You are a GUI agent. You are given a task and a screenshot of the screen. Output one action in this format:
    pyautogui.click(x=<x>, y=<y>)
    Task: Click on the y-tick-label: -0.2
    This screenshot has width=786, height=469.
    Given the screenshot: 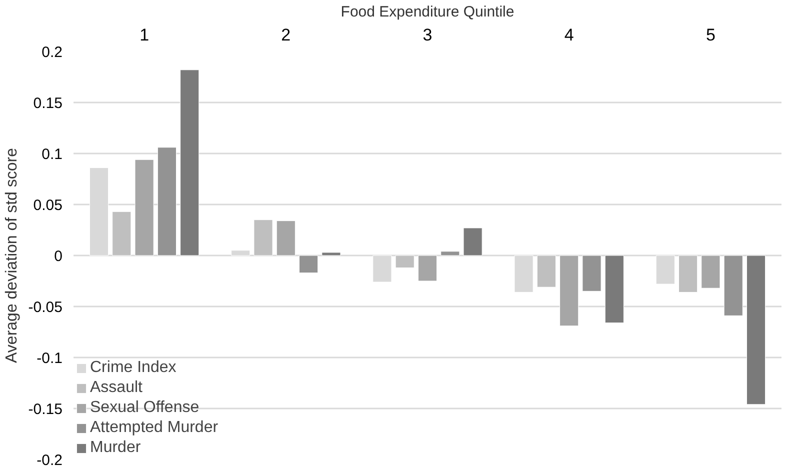 What is the action you would take?
    pyautogui.click(x=49, y=460)
    